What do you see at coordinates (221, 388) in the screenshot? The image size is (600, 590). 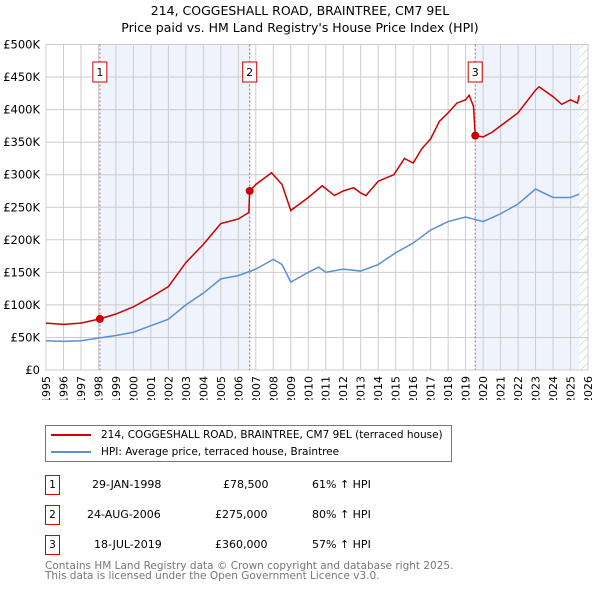 I see `x-tick-label: 2005` at bounding box center [221, 388].